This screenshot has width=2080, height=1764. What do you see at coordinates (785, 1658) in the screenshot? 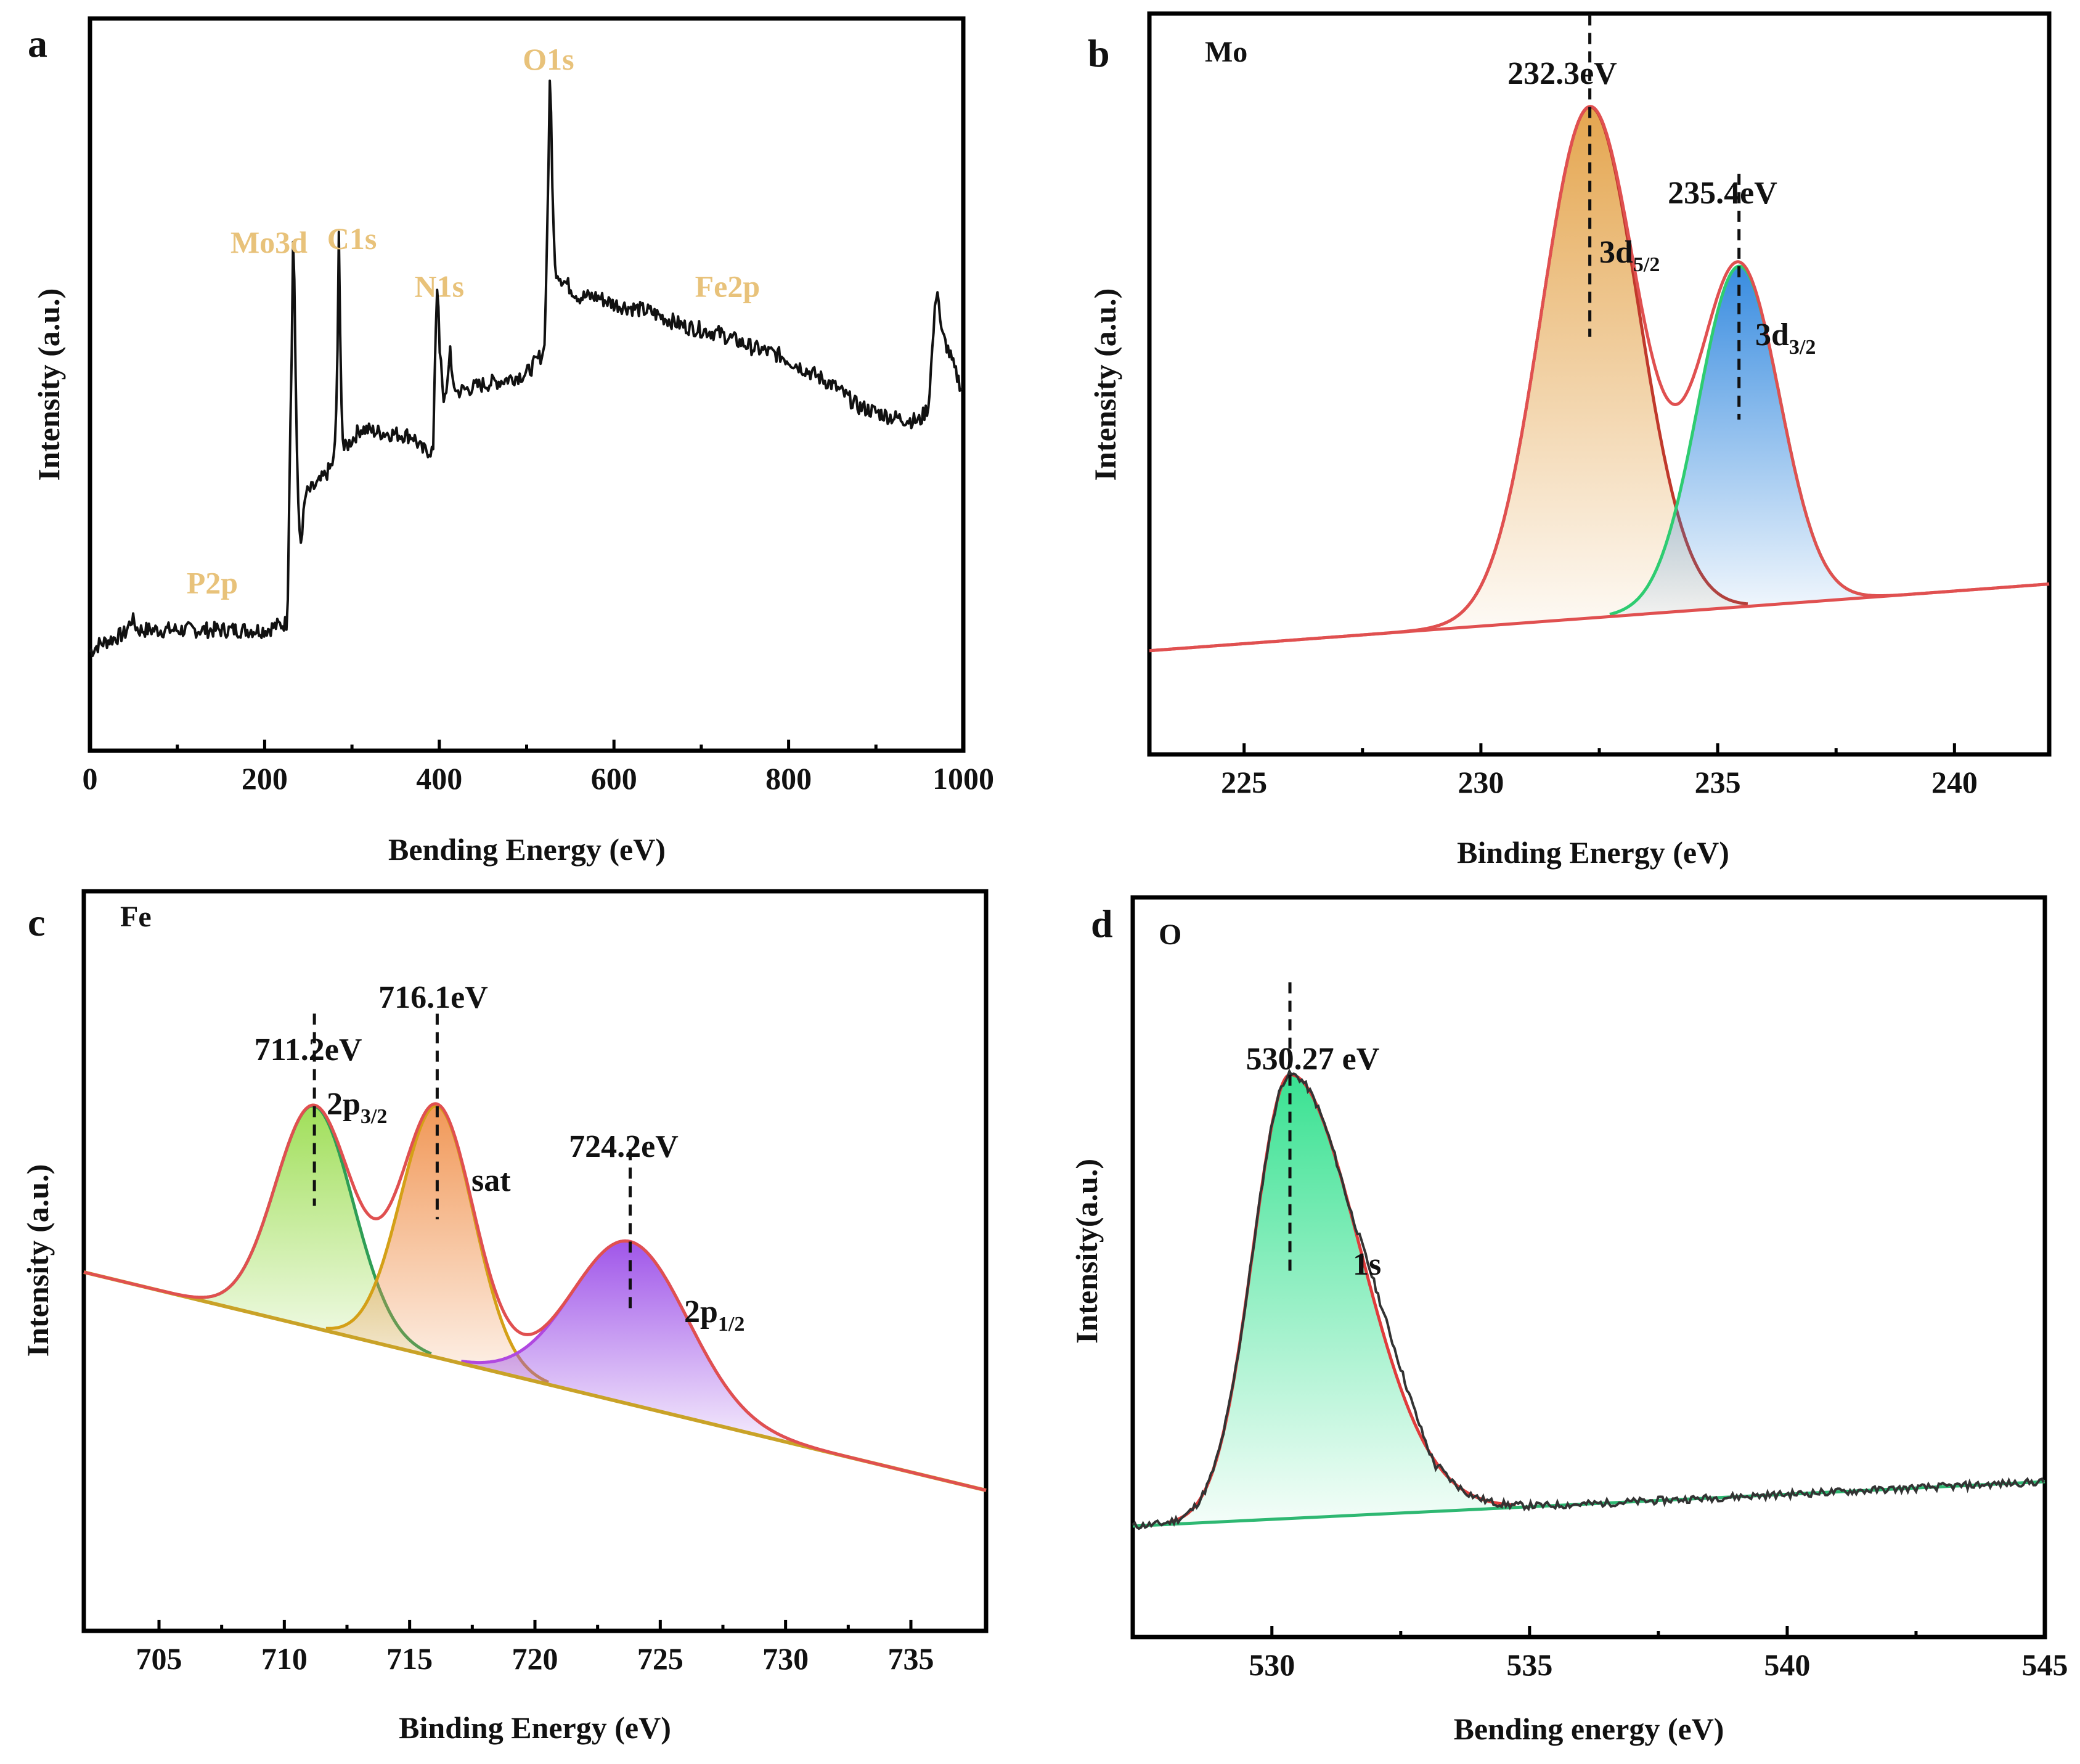
I see `panel-c-x-tick-label: 730` at bounding box center [785, 1658].